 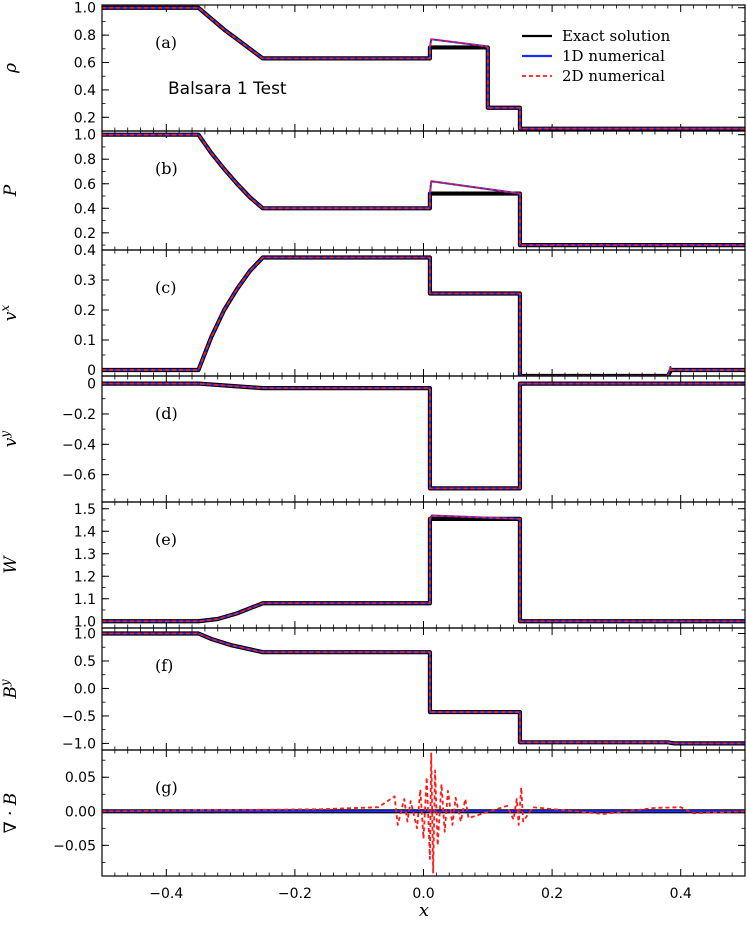 I want to click on y-axis-label-P: P, so click(x=11, y=190).